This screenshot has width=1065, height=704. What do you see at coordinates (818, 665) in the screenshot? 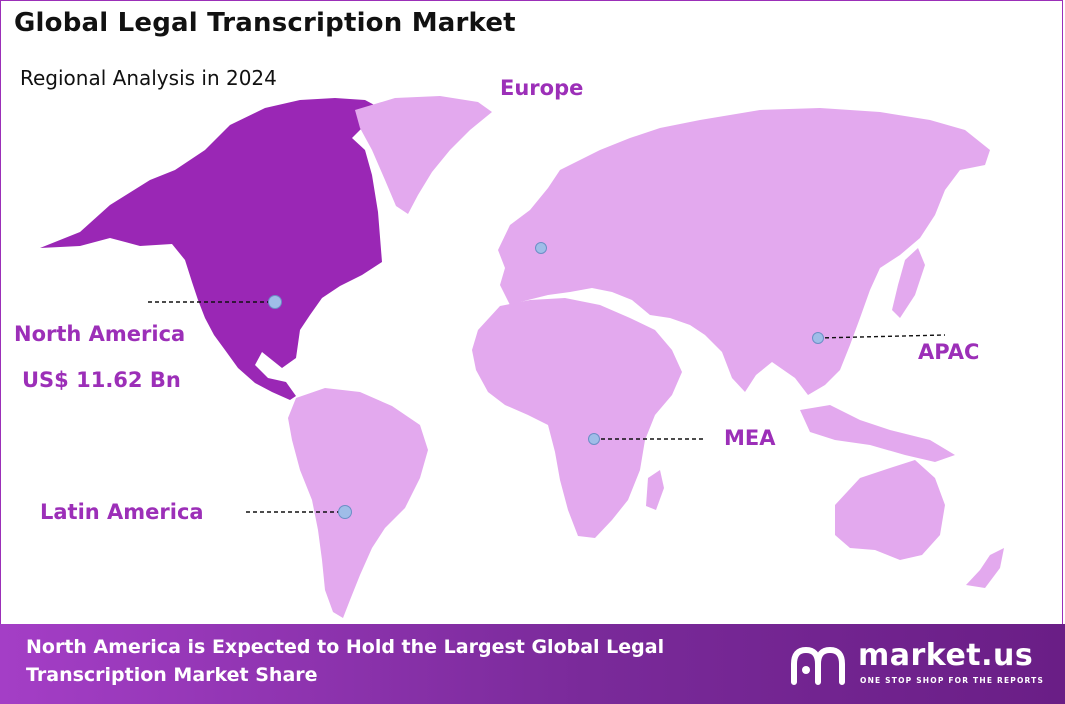
I see `market-us-logo-icon` at bounding box center [818, 665].